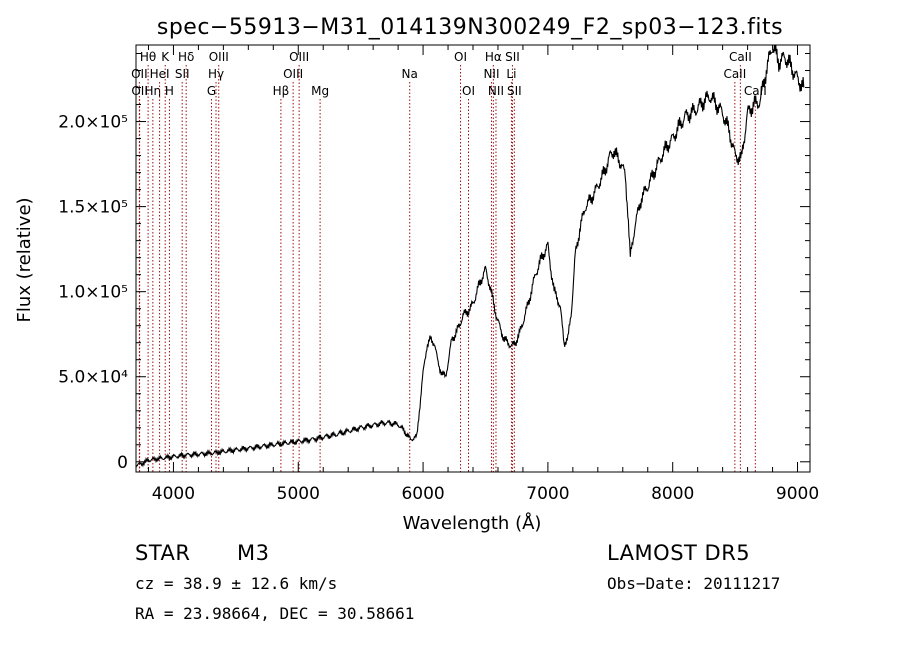 The image size is (900, 649). I want to click on line-label: Hη, so click(153, 91).